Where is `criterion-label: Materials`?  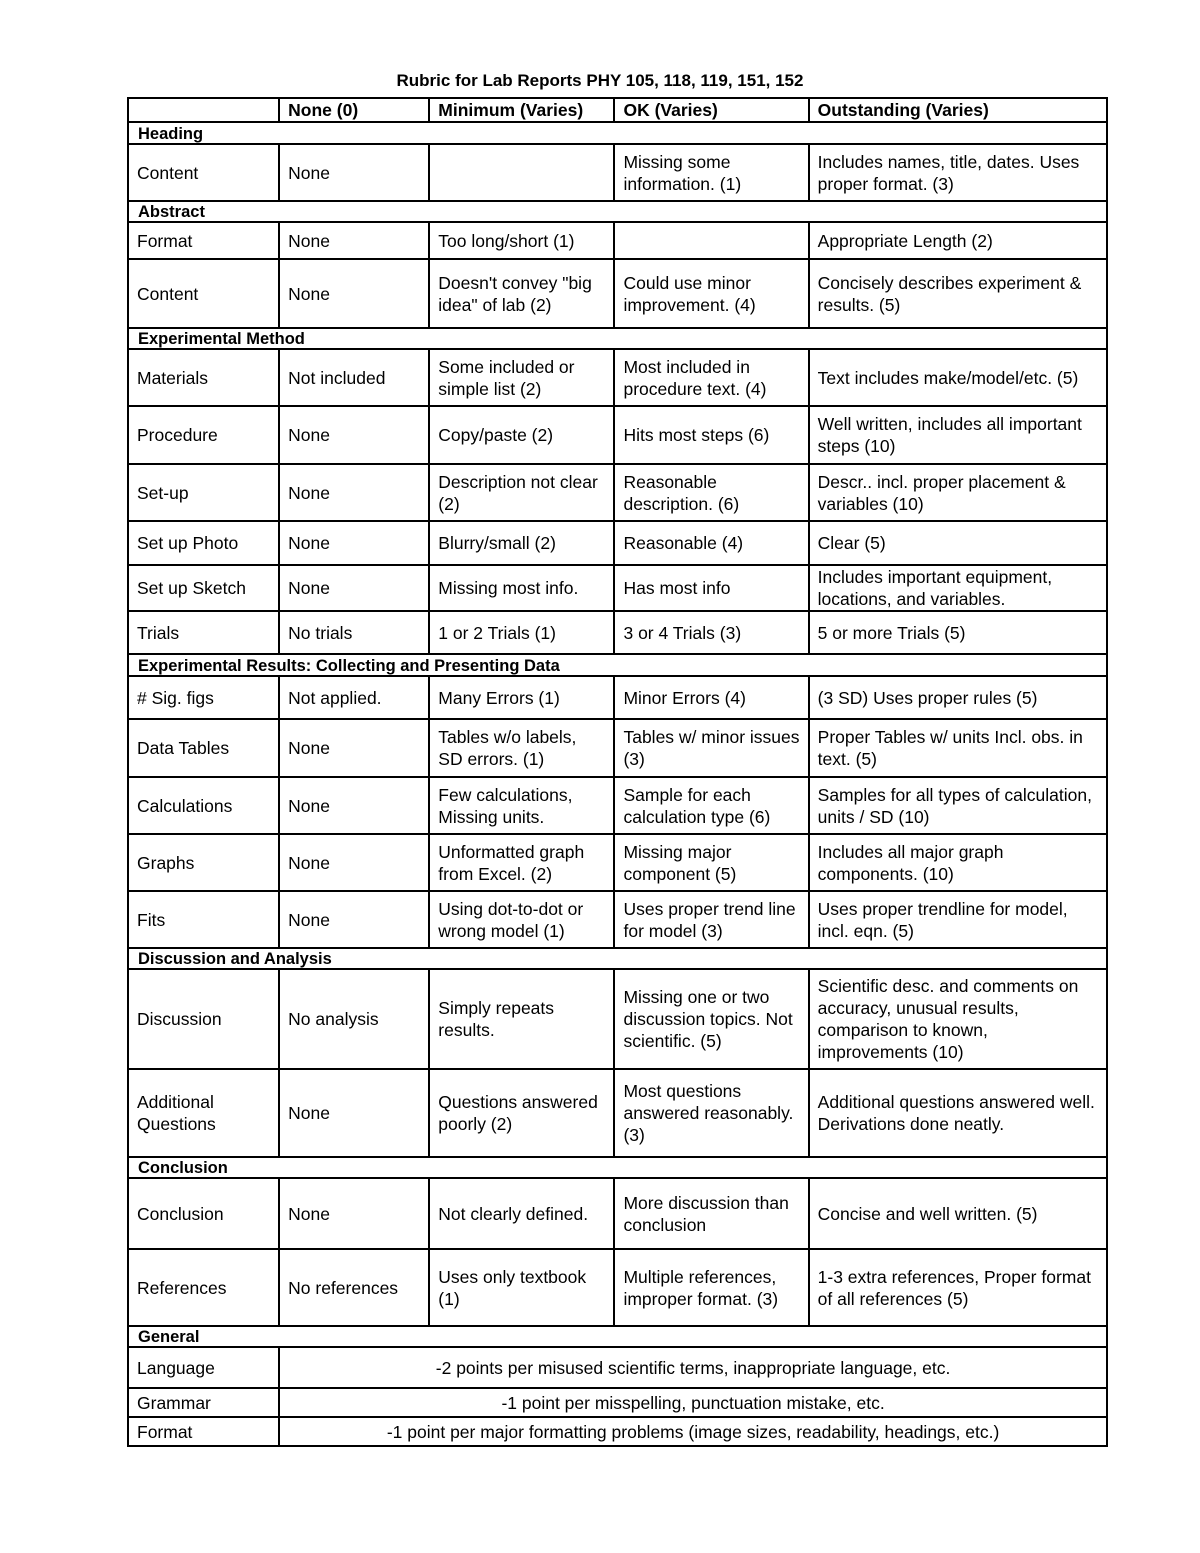
criterion-label: Materials is located at coordinates (203, 377).